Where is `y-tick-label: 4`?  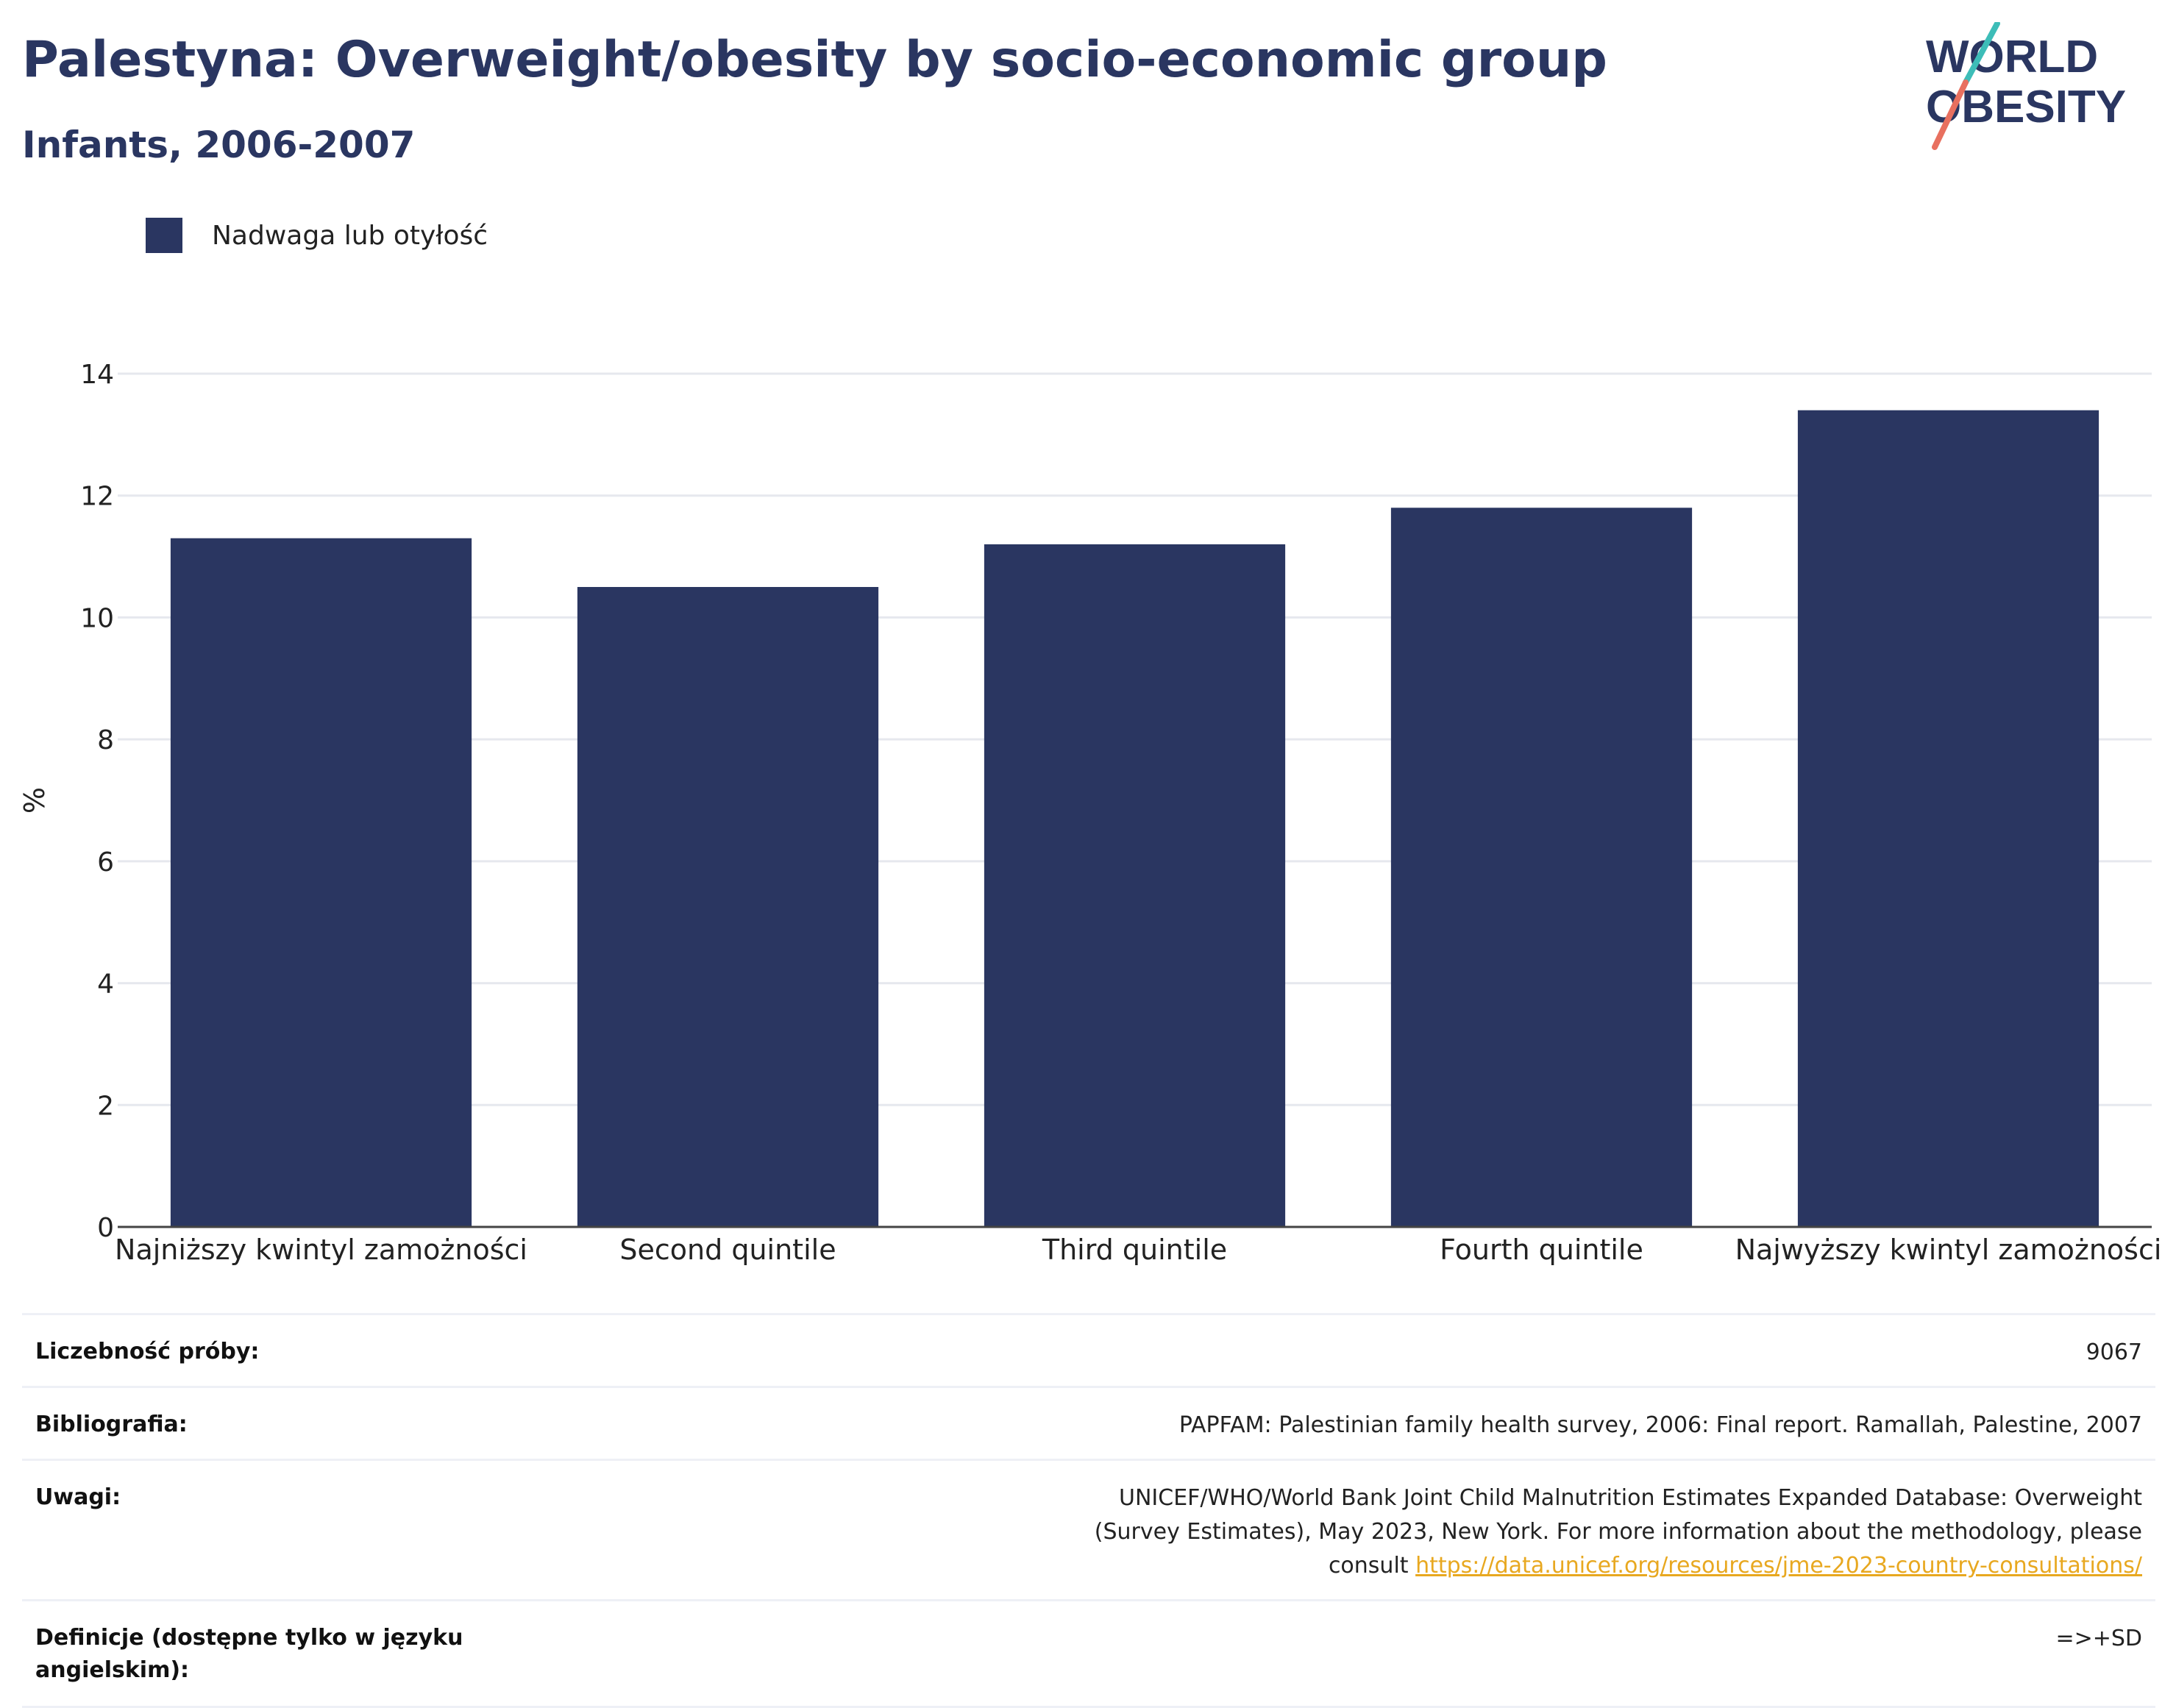
y-tick-label: 4 is located at coordinates (105, 984).